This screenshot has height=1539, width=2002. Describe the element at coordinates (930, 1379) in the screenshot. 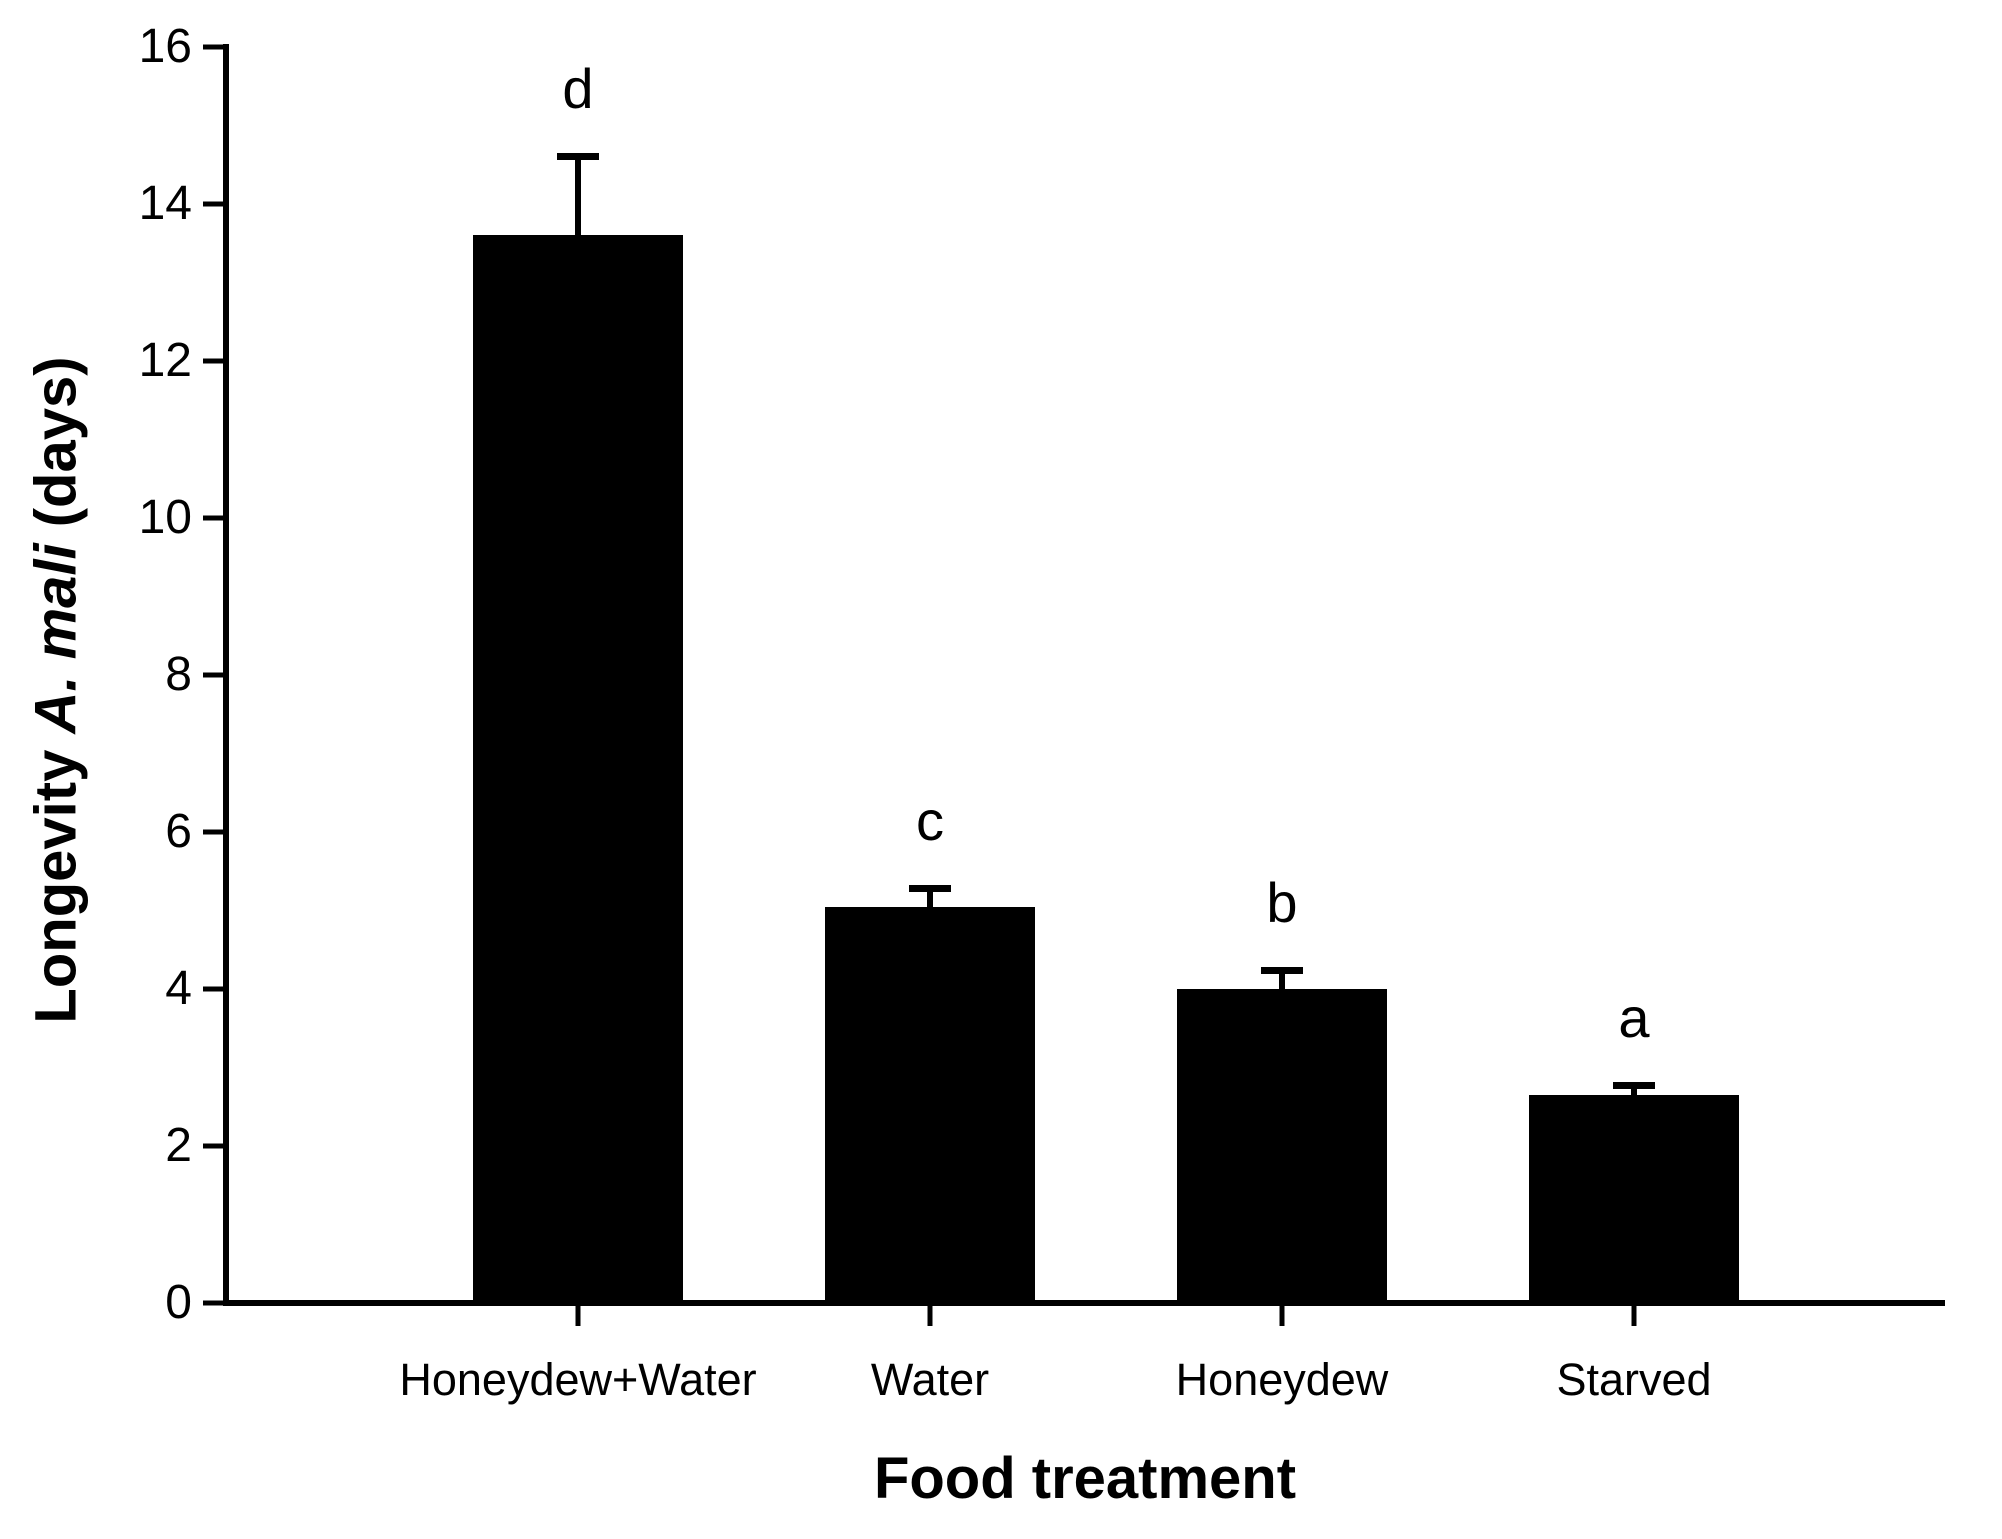

I see `category-label: Water` at that location.